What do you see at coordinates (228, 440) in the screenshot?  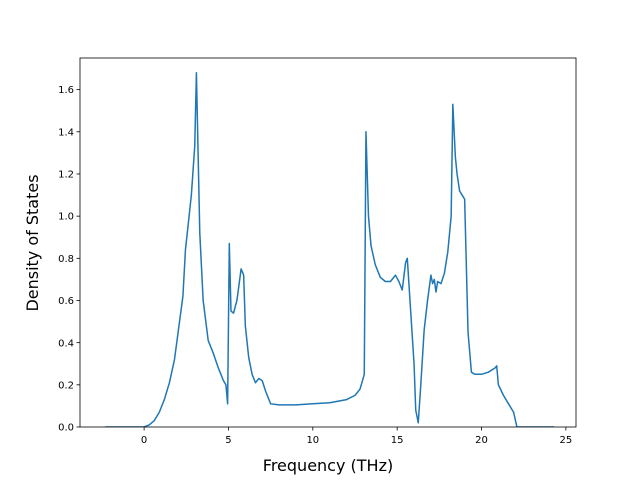 I see `x-tick-label: 5` at bounding box center [228, 440].